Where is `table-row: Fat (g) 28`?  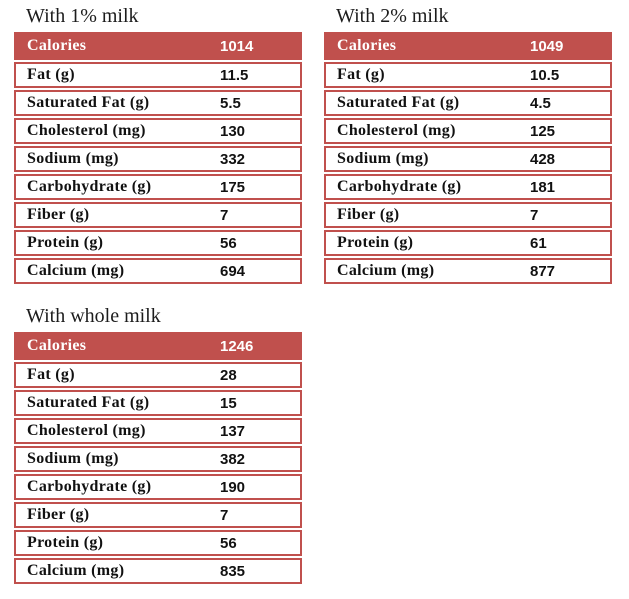
table-row: Fat (g) 28 is located at coordinates (158, 375).